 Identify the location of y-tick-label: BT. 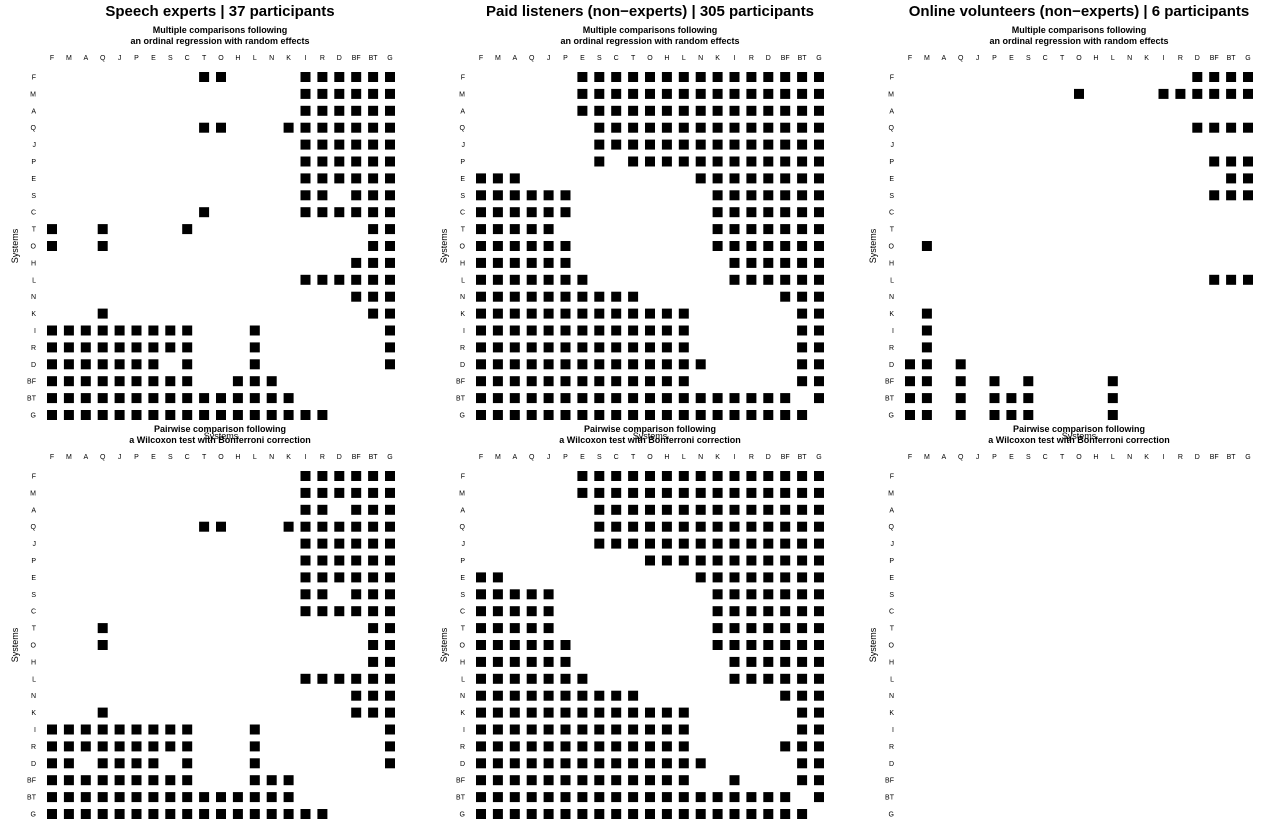
(461, 399).